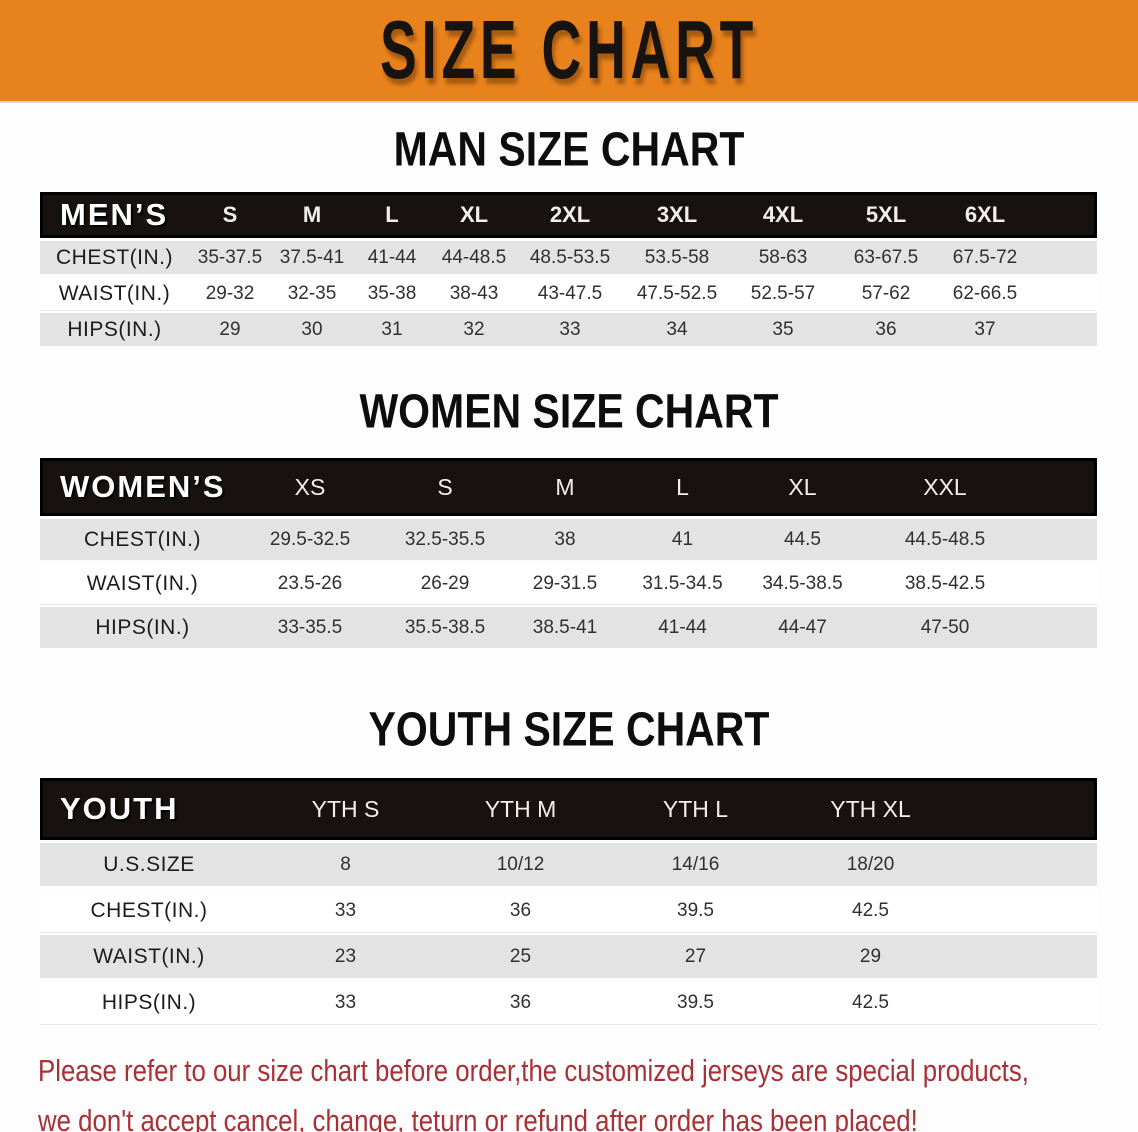  What do you see at coordinates (565, 487) in the screenshot?
I see `size-column-header: M` at bounding box center [565, 487].